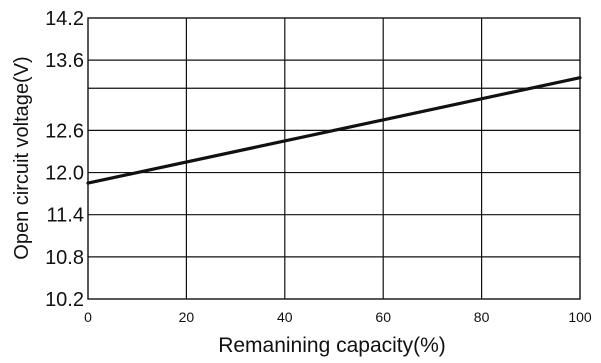  I want to click on y-tick-label: 12.0, so click(64, 174).